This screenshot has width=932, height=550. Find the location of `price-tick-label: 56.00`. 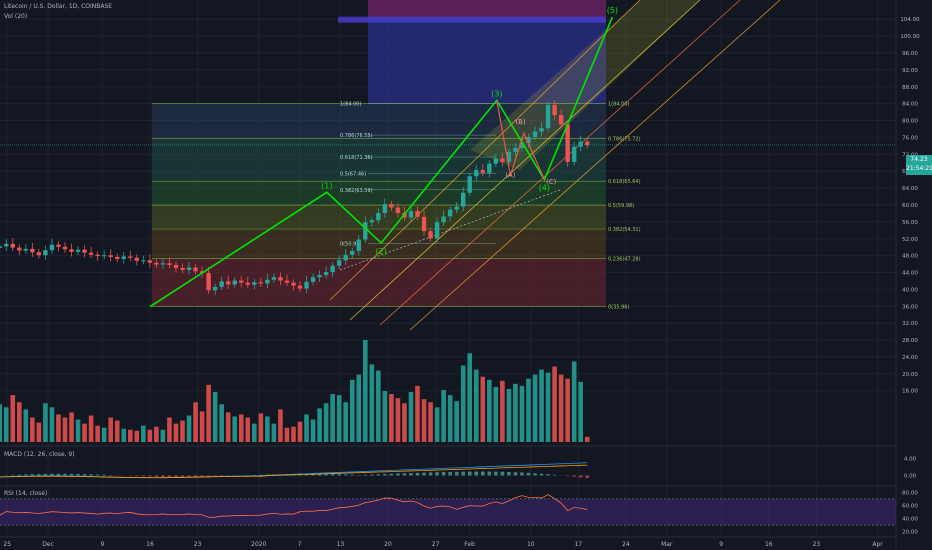

price-tick-label: 56.00 is located at coordinates (910, 223).